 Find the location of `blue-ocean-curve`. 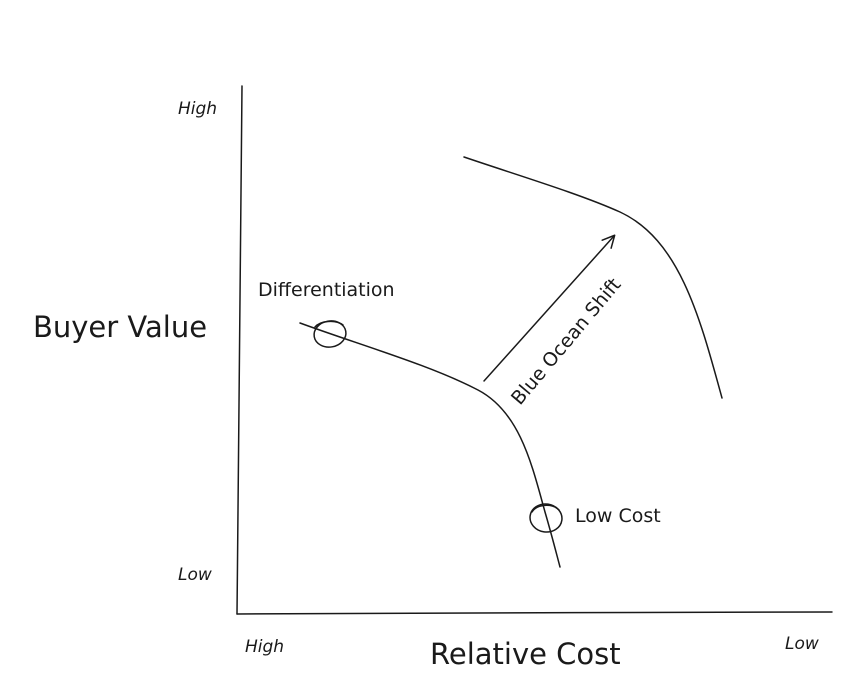

blue-ocean-curve is located at coordinates (593, 277).